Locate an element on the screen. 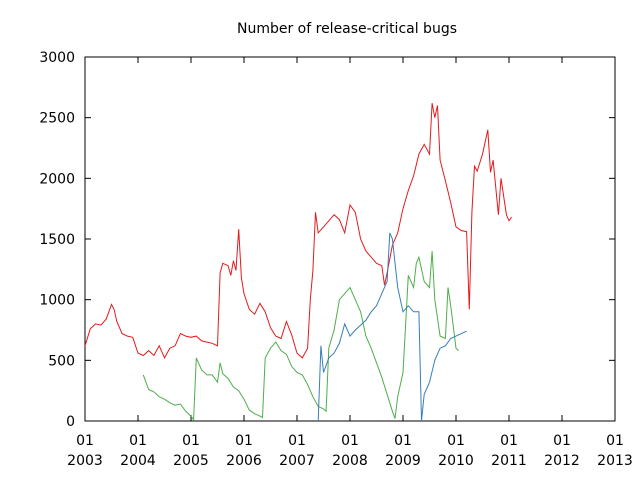 This screenshot has height=480, width=640. x-tick-year-label: 2012 is located at coordinates (562, 461).